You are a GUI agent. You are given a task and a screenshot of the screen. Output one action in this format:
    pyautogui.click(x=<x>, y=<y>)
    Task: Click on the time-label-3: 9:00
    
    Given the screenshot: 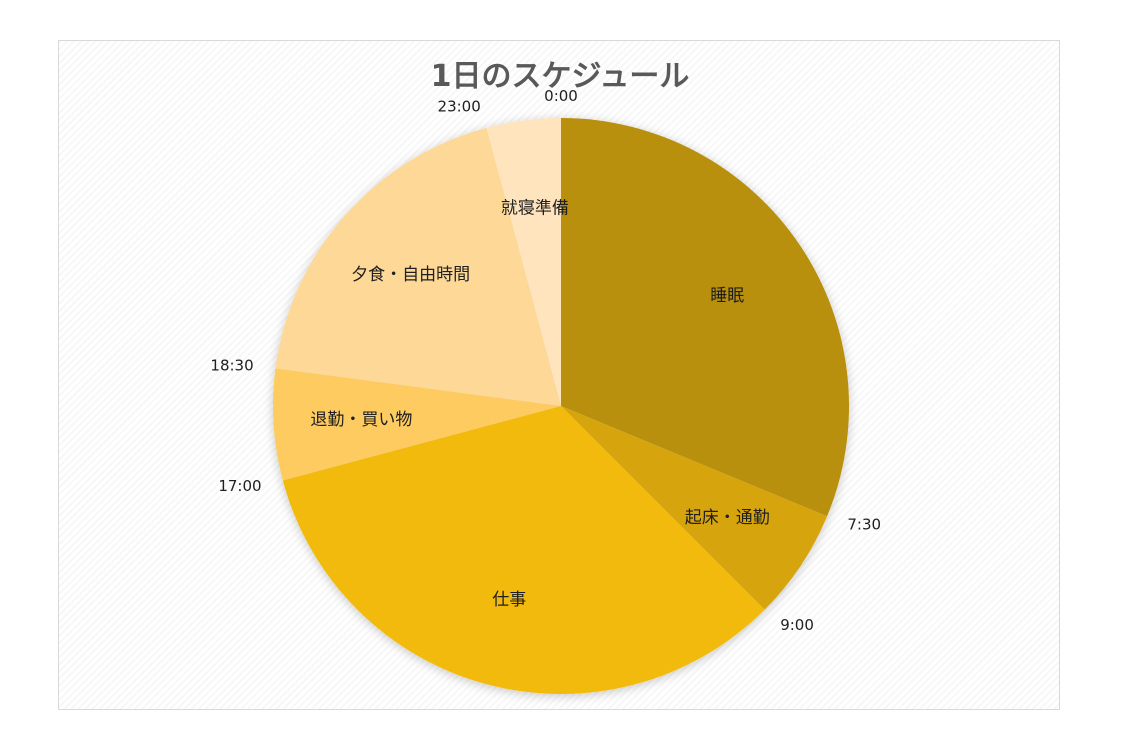 What is the action you would take?
    pyautogui.click(x=797, y=625)
    